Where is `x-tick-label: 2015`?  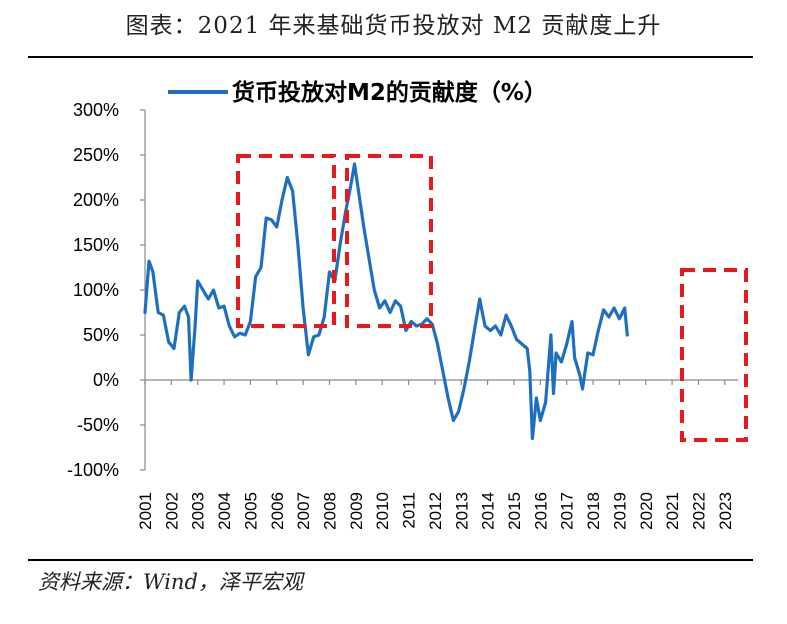
x-tick-label: 2015 is located at coordinates (514, 511).